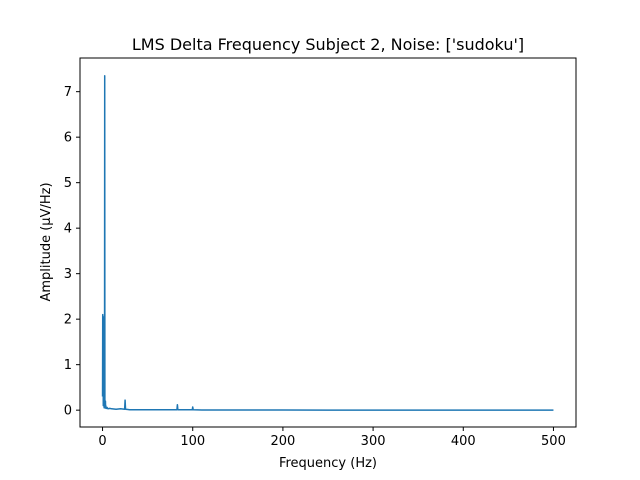 Image resolution: width=640 pixels, height=480 pixels. Describe the element at coordinates (68, 229) in the screenshot. I see `y-tick-label: 4` at that location.